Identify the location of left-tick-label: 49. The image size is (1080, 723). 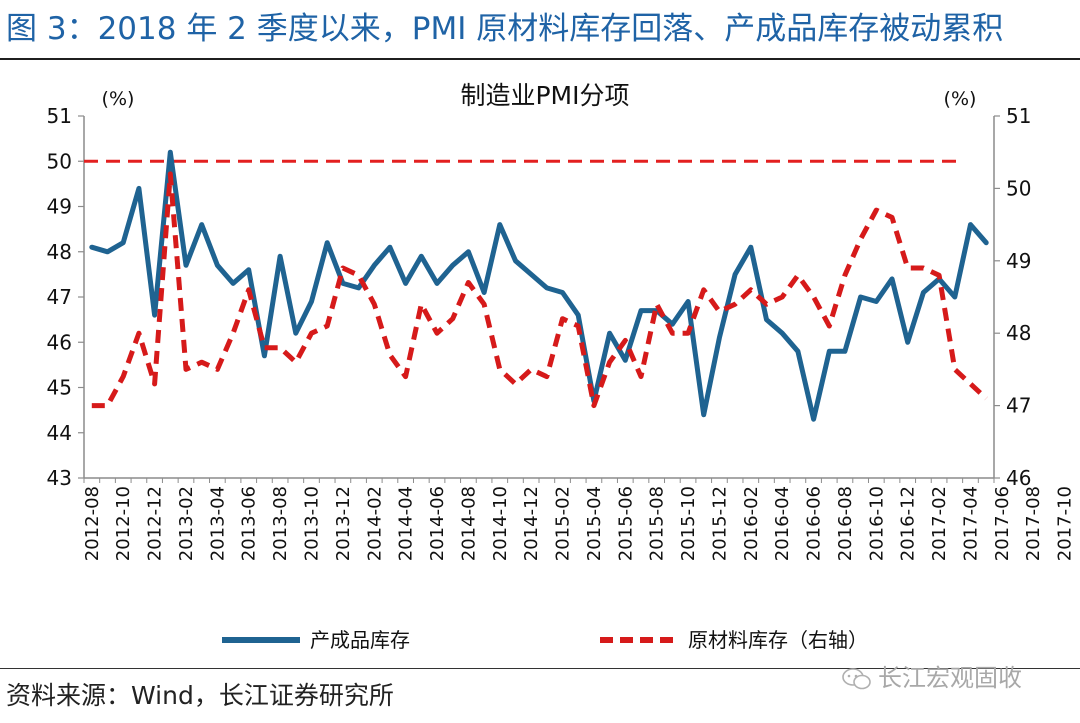
(59, 207).